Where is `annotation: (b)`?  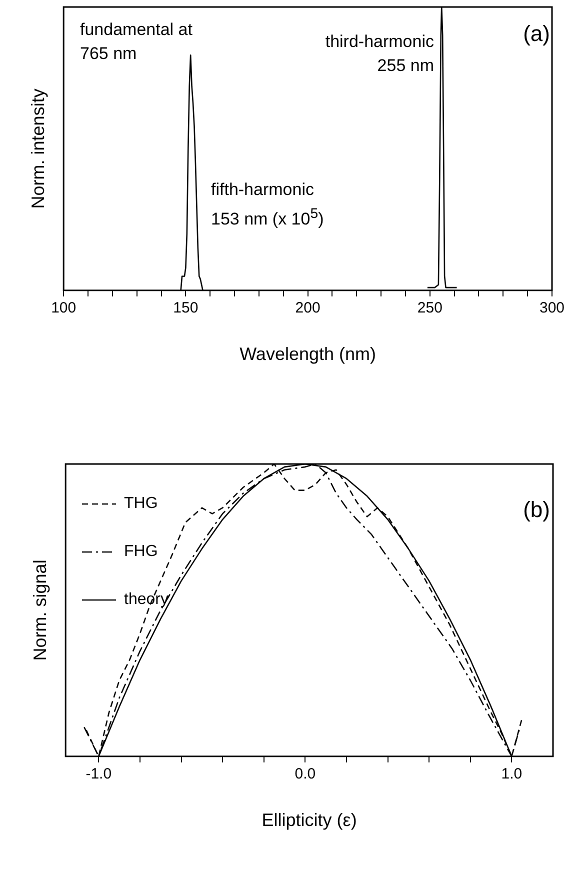 annotation: (b) is located at coordinates (536, 509).